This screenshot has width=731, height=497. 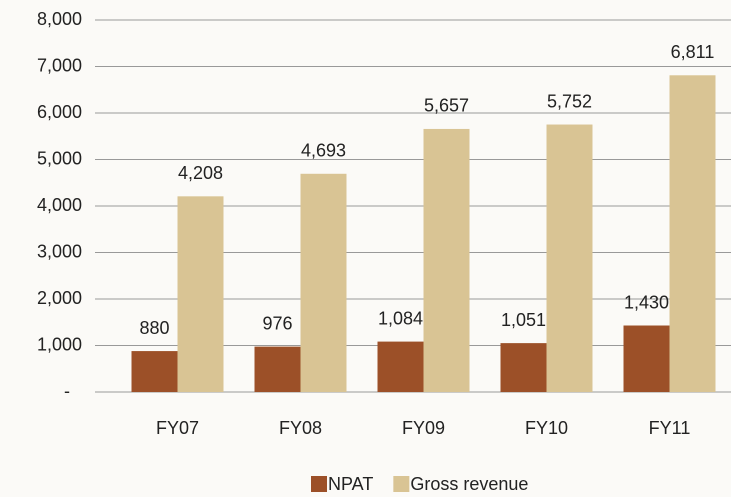 What do you see at coordinates (646, 302) in the screenshot?
I see `value-label: 1,430` at bounding box center [646, 302].